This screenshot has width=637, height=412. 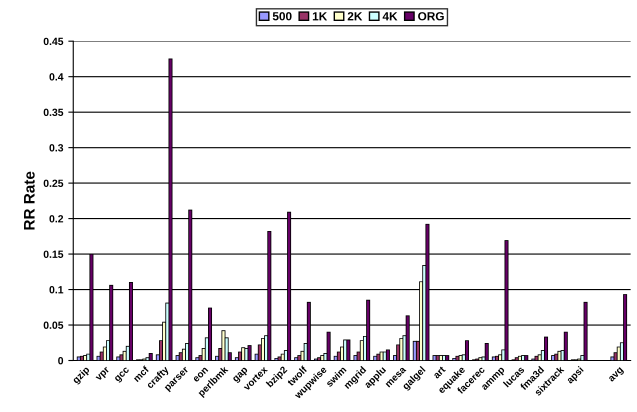 What do you see at coordinates (54, 254) in the screenshot?
I see `y-tick-label: 0.15` at bounding box center [54, 254].